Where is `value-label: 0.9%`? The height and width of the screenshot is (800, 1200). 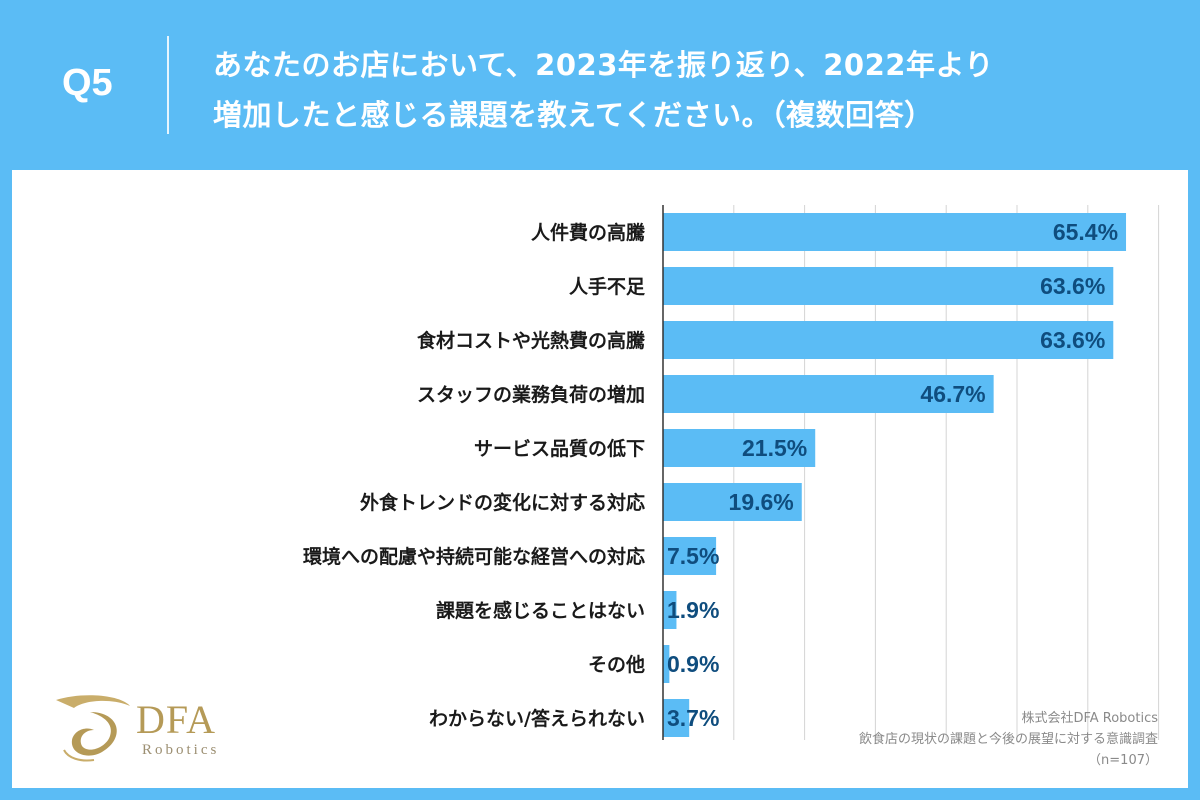 value-label: 0.9% is located at coordinates (693, 664).